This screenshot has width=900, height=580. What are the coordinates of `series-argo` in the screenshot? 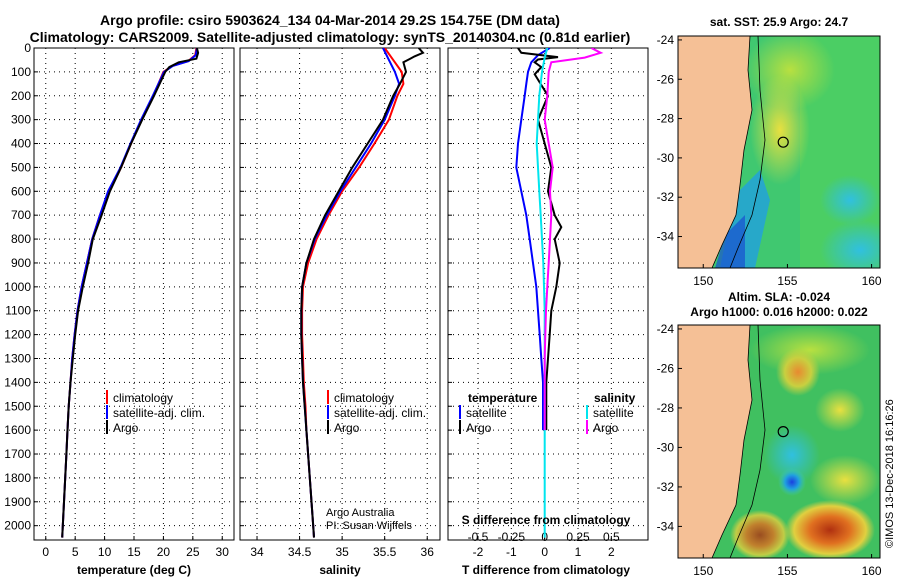 It's located at (362, 293).